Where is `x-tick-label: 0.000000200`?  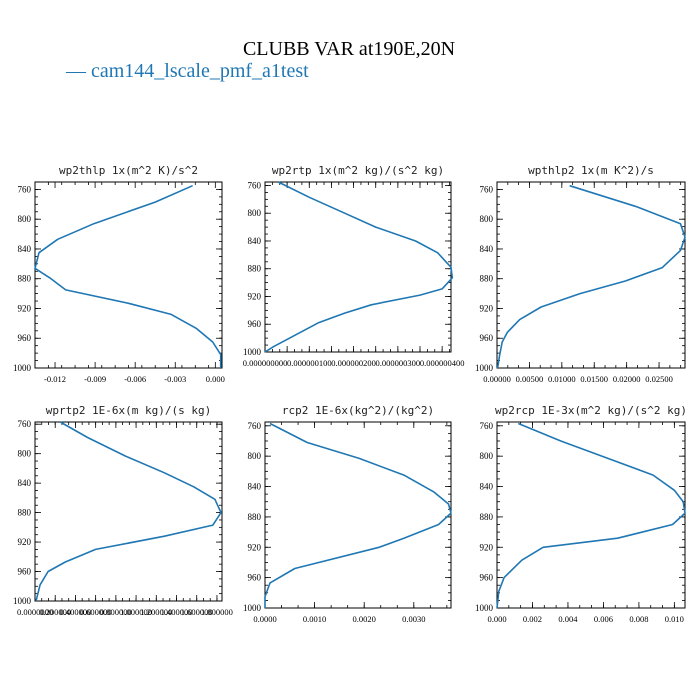 x-tick-label: 0.000000200 is located at coordinates (353, 363).